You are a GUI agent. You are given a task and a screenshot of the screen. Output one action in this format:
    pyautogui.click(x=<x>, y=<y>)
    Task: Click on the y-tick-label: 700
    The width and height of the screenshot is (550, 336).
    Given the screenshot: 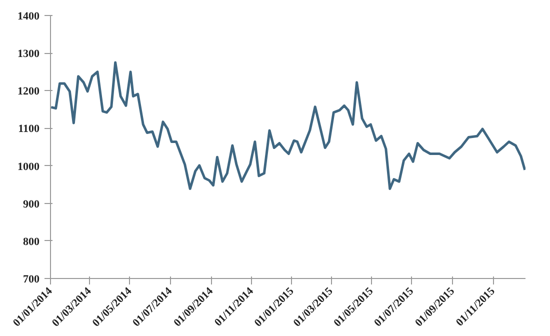 What is the action you would take?
    pyautogui.click(x=31, y=280)
    